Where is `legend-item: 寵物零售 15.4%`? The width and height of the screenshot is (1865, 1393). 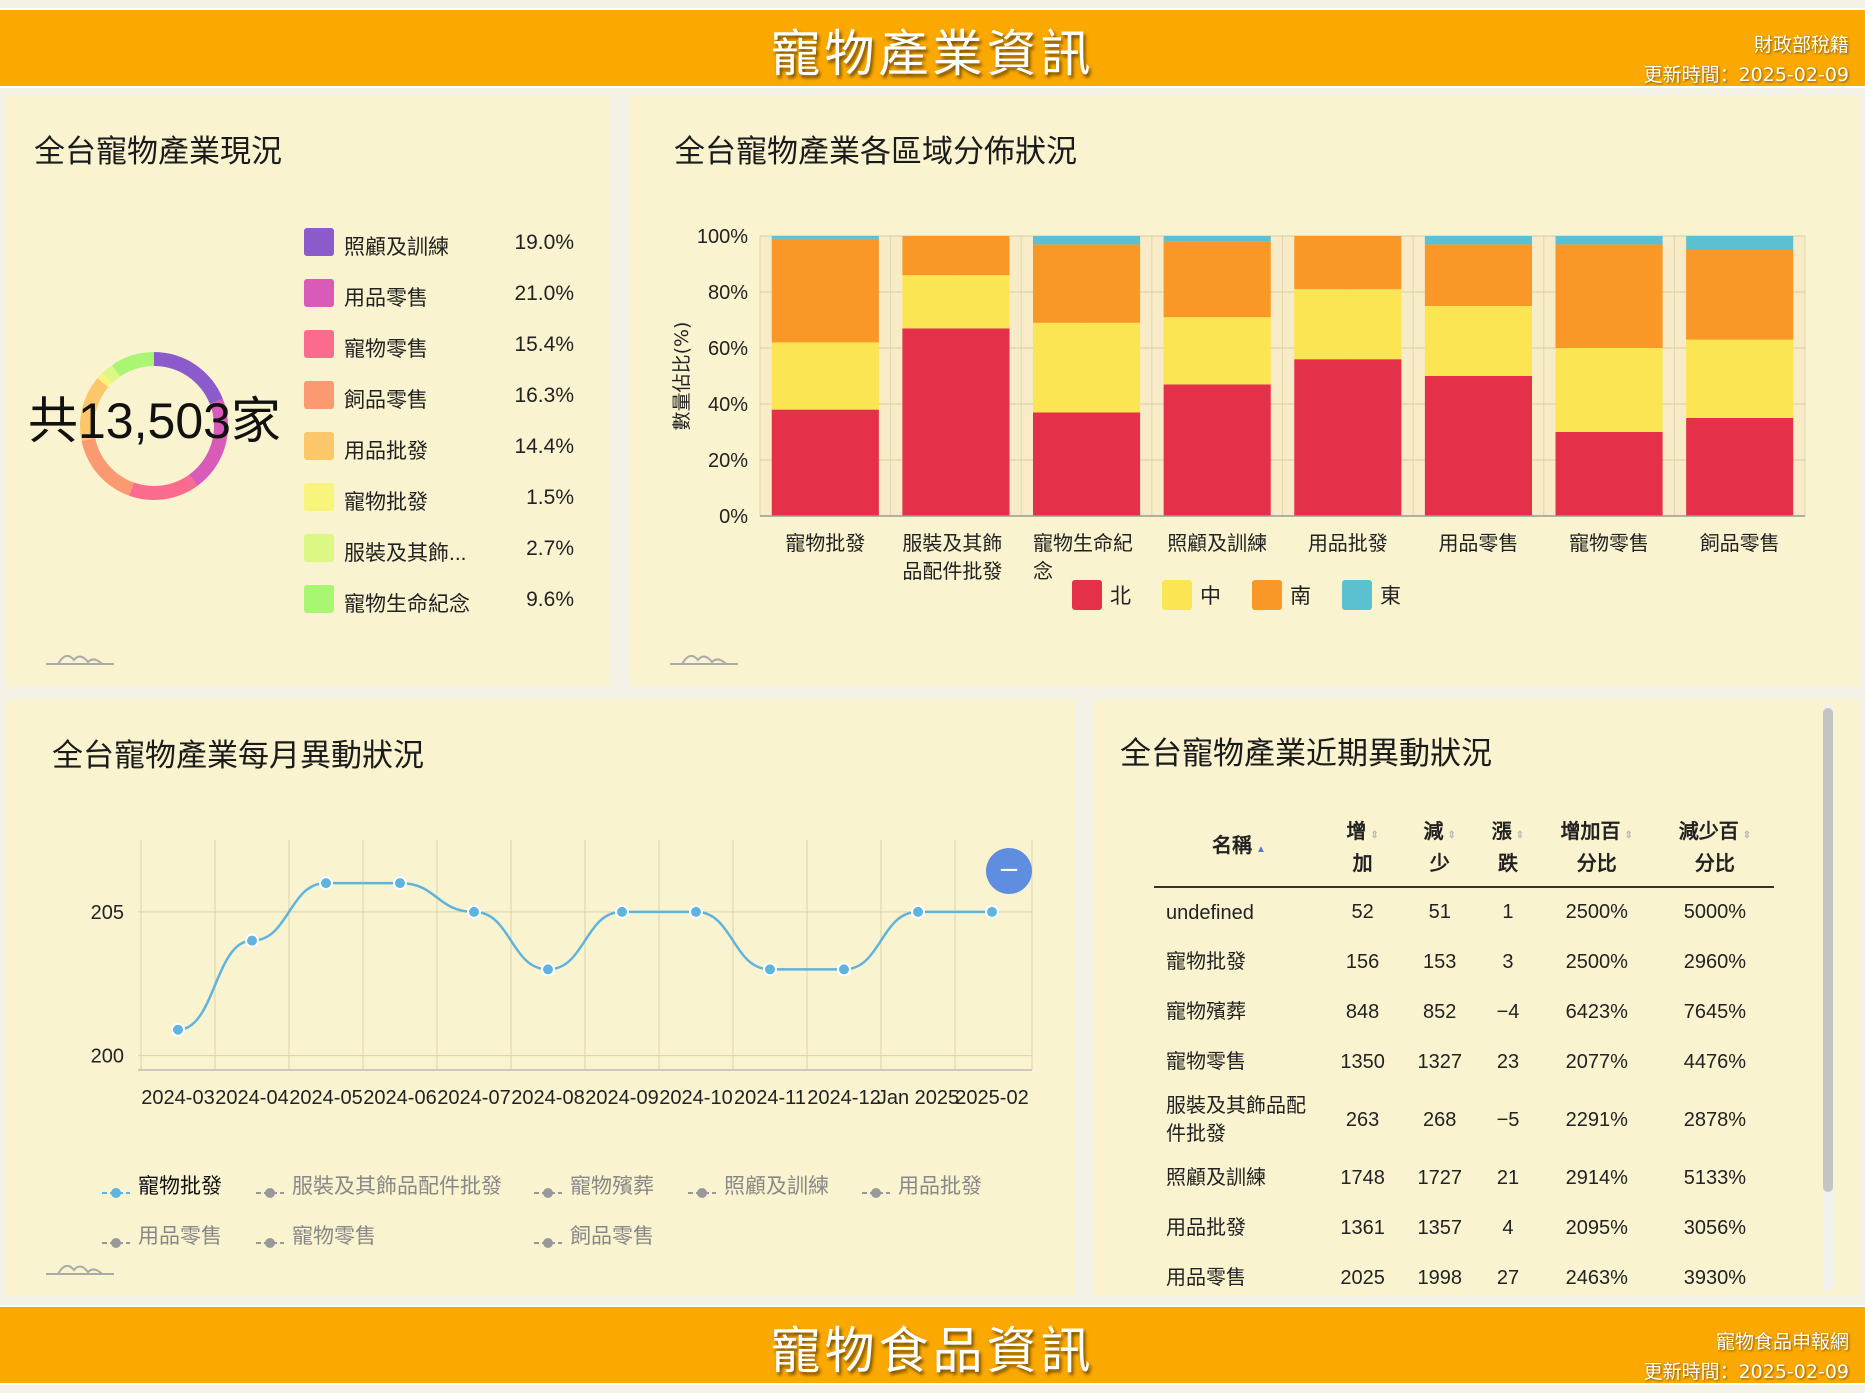
legend-item: 寵物零售 15.4% is located at coordinates (439, 345).